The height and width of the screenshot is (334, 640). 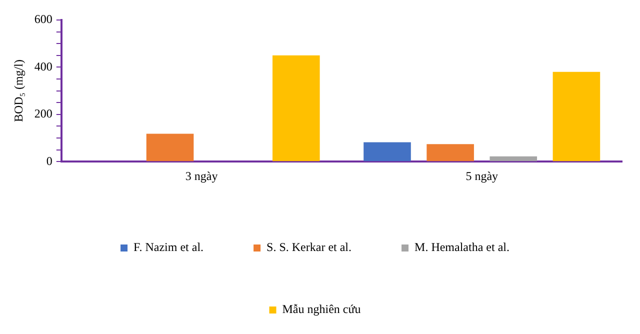 What do you see at coordinates (321, 309) in the screenshot?
I see `legend-label: Mẫu nghiên cứu` at bounding box center [321, 309].